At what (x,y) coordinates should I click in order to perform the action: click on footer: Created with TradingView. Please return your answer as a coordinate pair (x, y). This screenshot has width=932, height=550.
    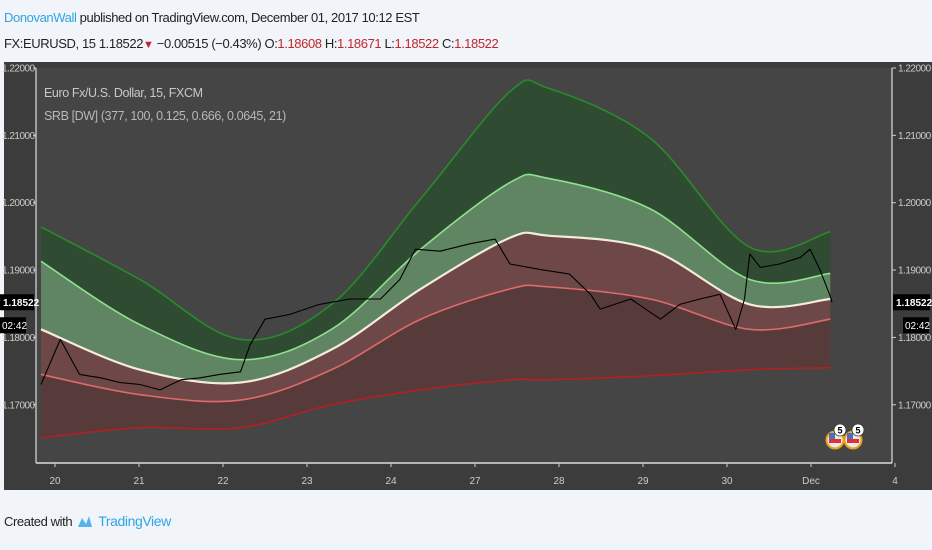
    Looking at the image, I should click on (87, 521).